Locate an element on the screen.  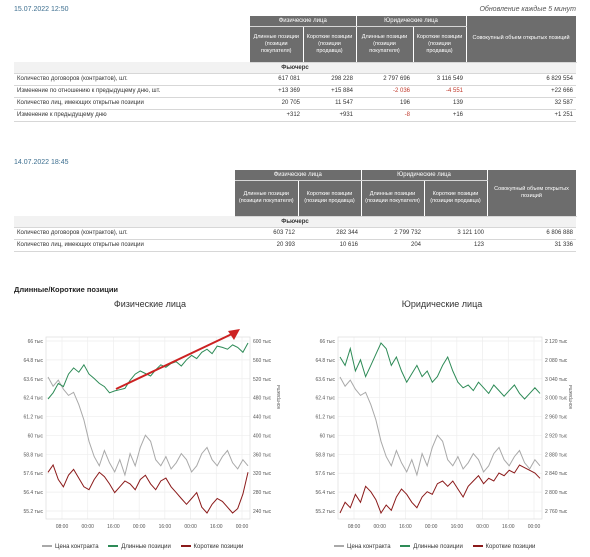
cell-value: 603 712 is located at coordinates (266, 233).